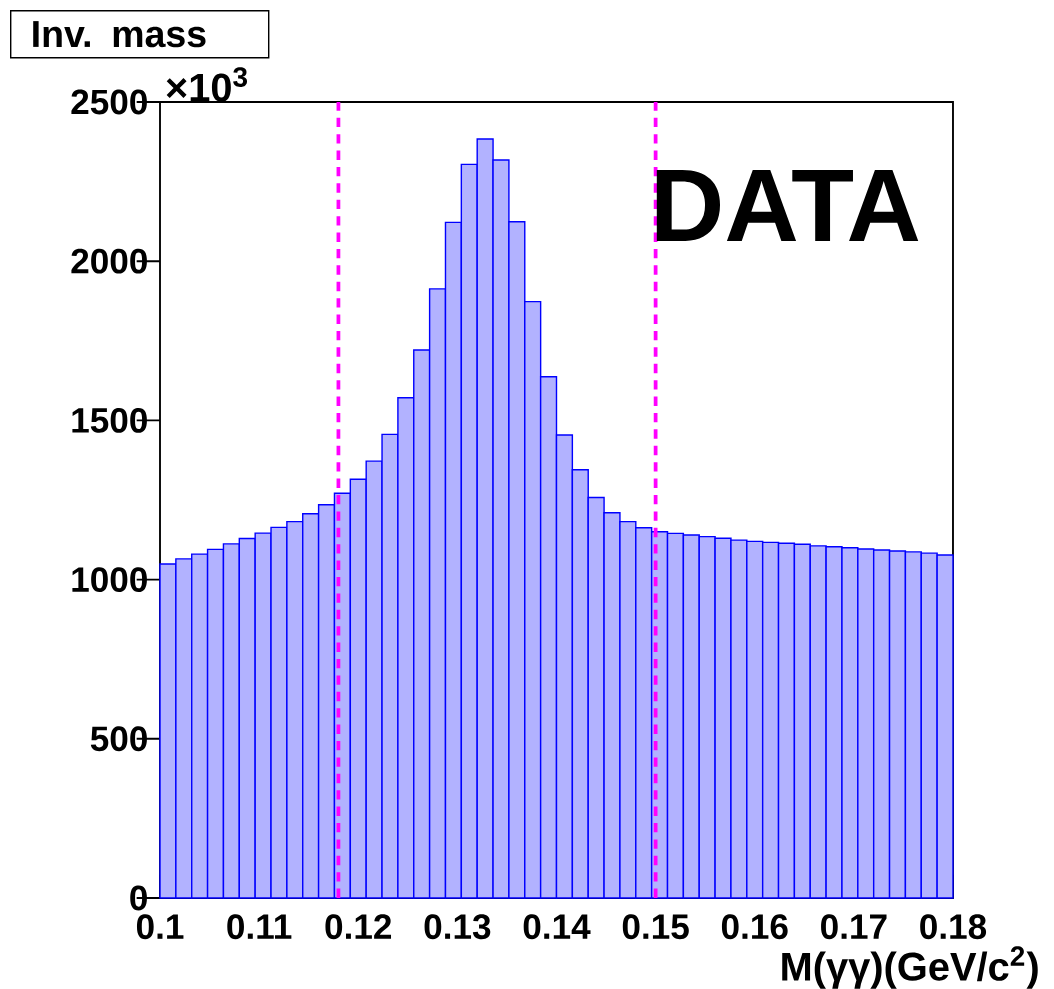 The image size is (1054, 989). I want to click on y-tick-label: 2000, so click(109, 261).